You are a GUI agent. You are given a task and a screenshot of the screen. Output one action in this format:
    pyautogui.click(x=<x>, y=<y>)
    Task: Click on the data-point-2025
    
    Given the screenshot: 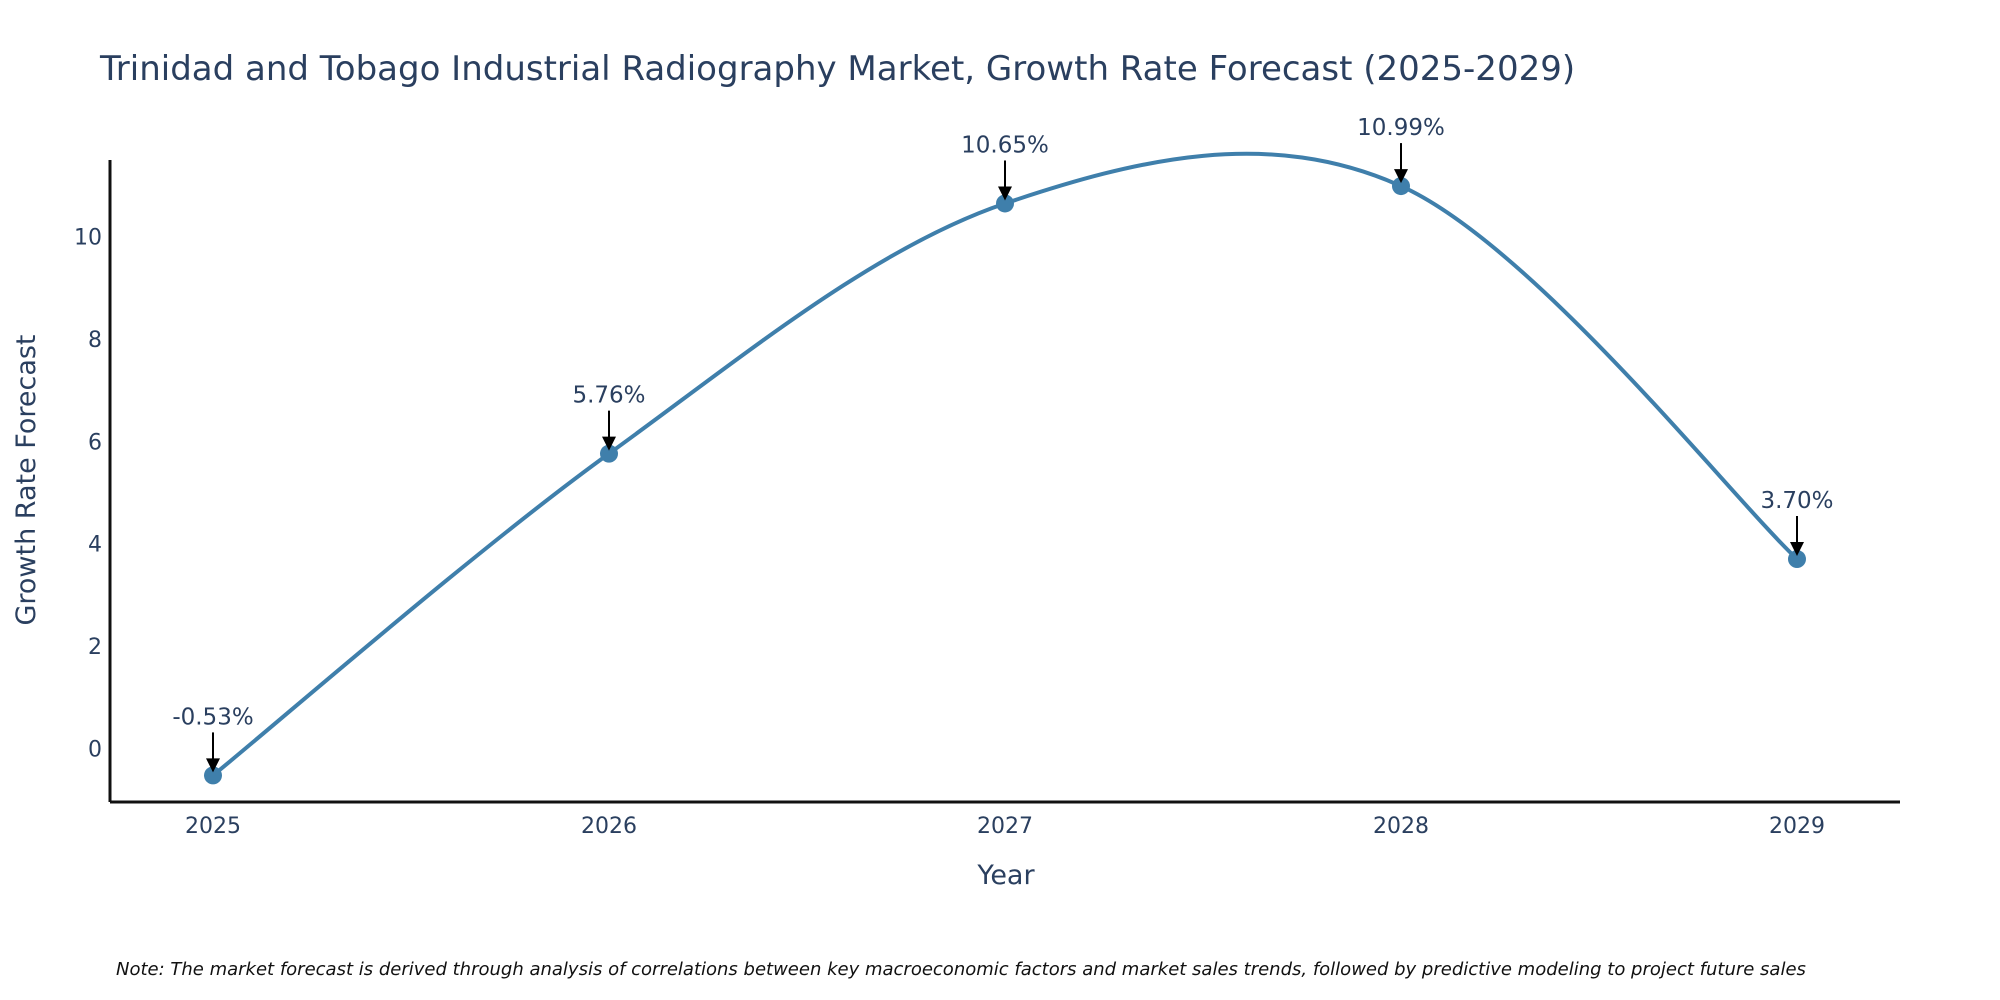 What is the action you would take?
    pyautogui.click(x=213, y=775)
    